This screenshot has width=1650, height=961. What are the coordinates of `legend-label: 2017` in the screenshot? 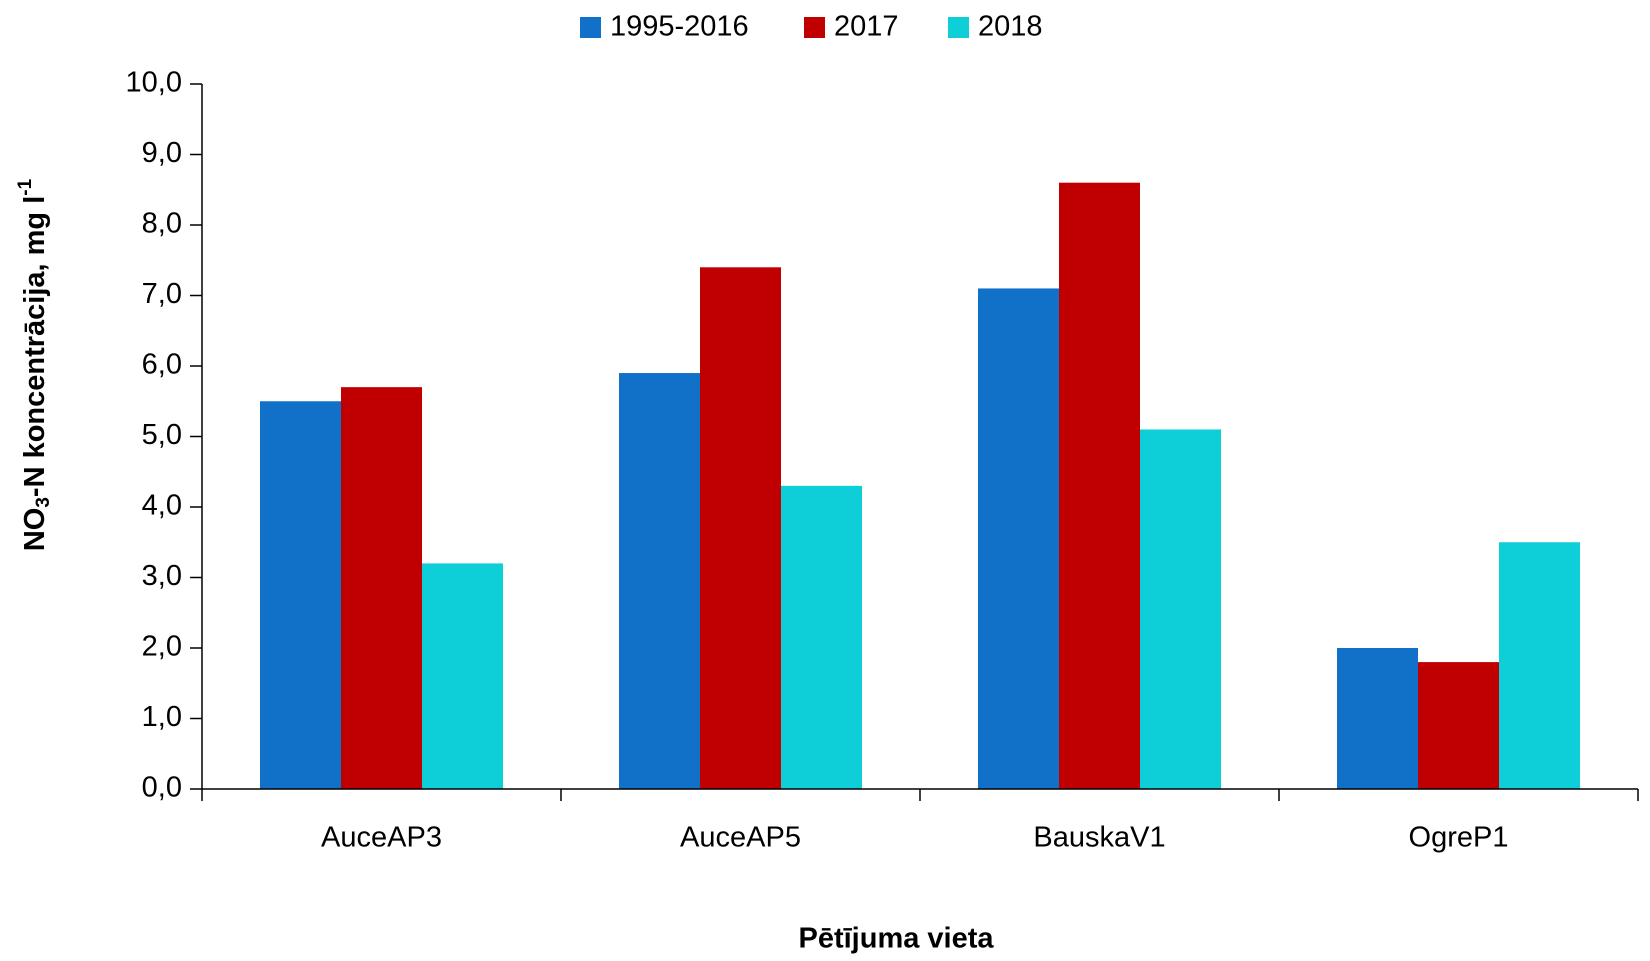 It's located at (866, 27).